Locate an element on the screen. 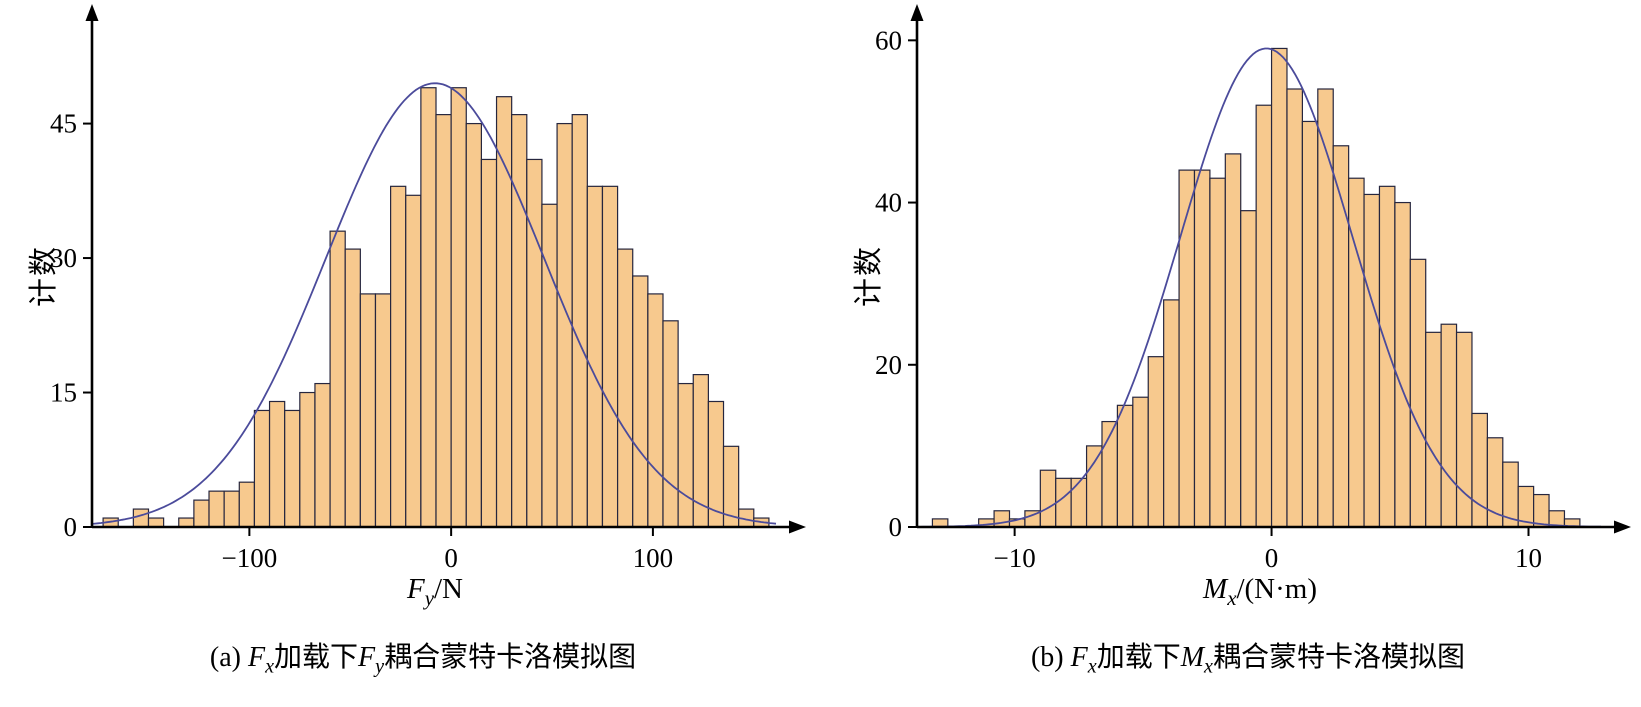 The width and height of the screenshot is (1641, 707). caption-a-prefix: (a) is located at coordinates (228, 657).